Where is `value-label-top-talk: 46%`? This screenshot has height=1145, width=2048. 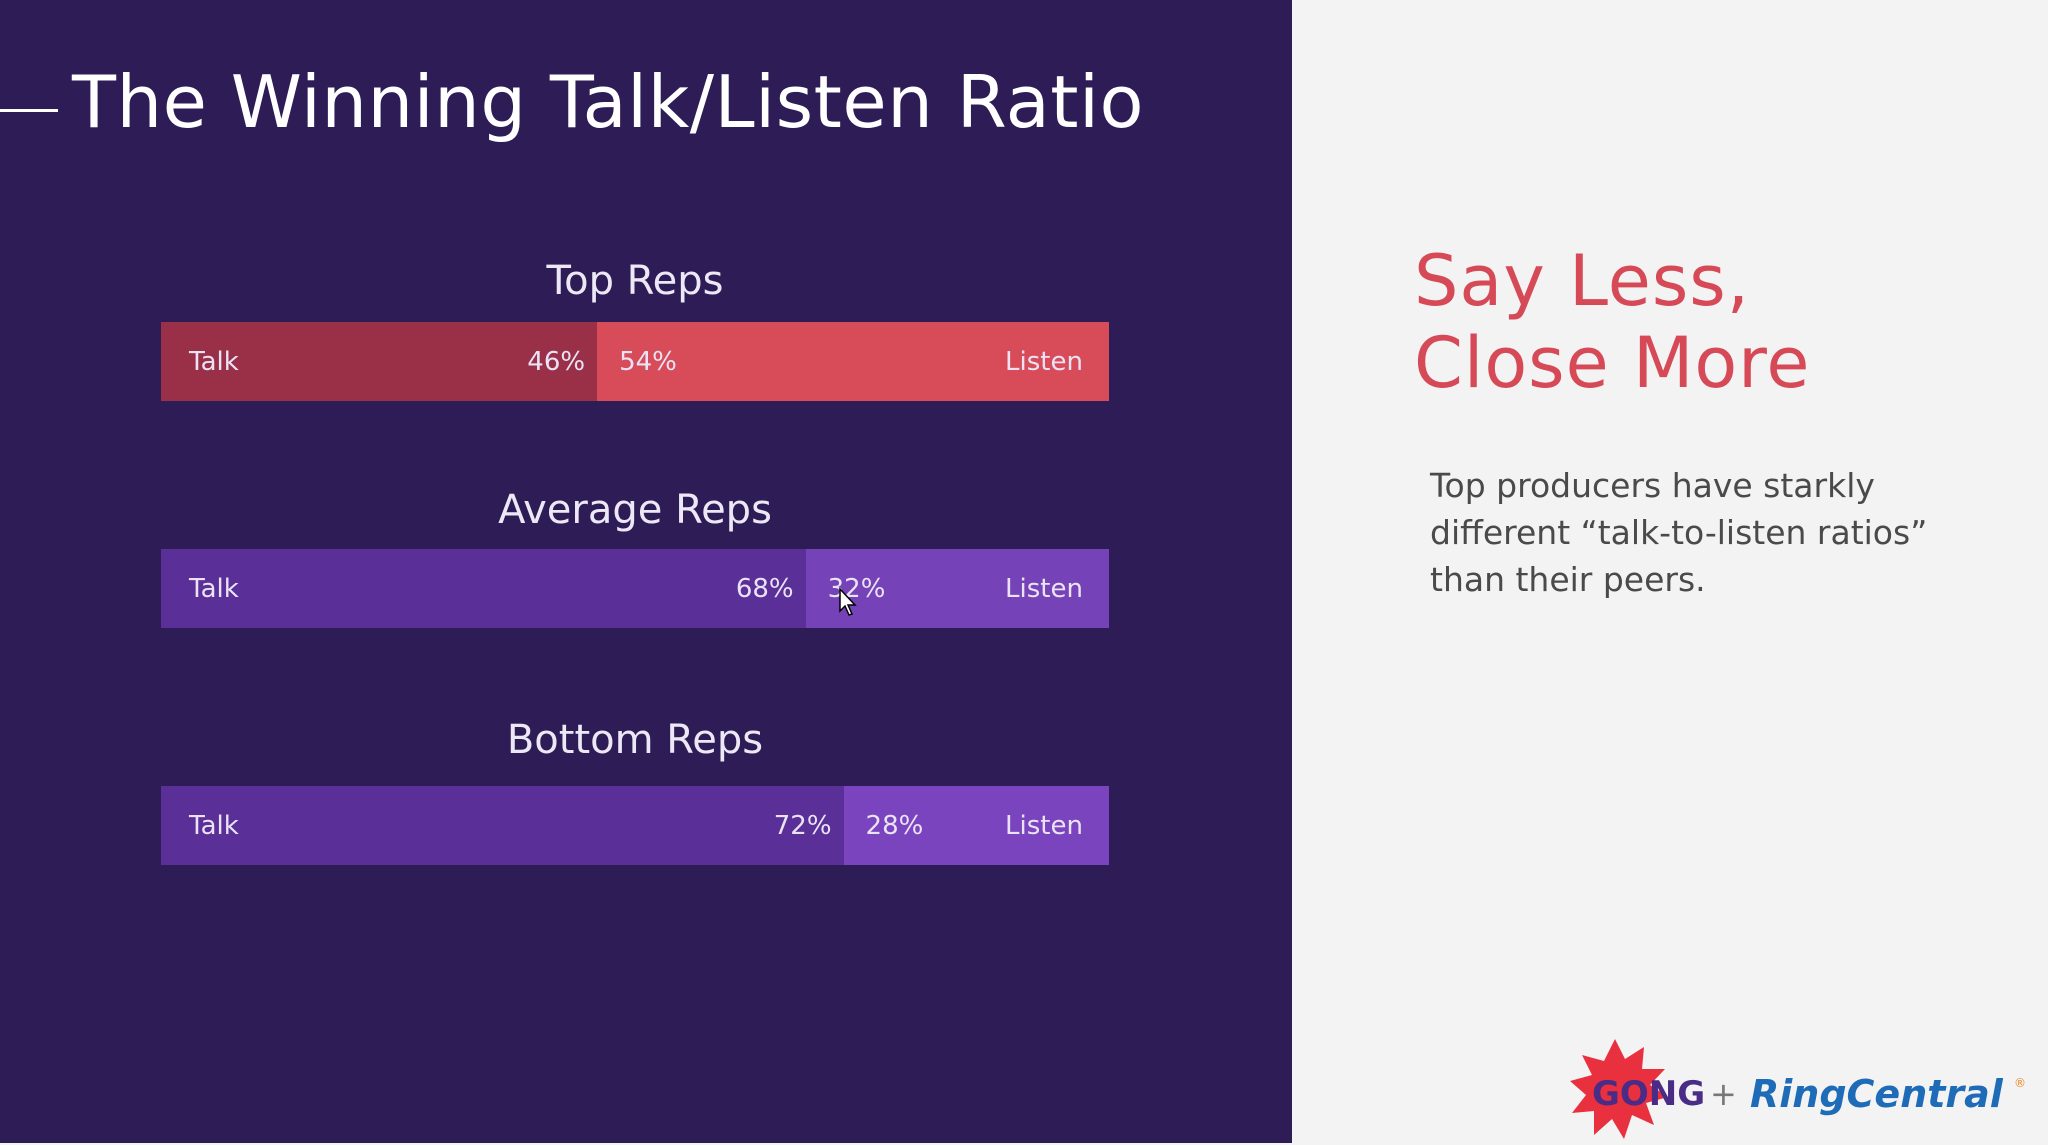 value-label-top-talk: 46% is located at coordinates (556, 361).